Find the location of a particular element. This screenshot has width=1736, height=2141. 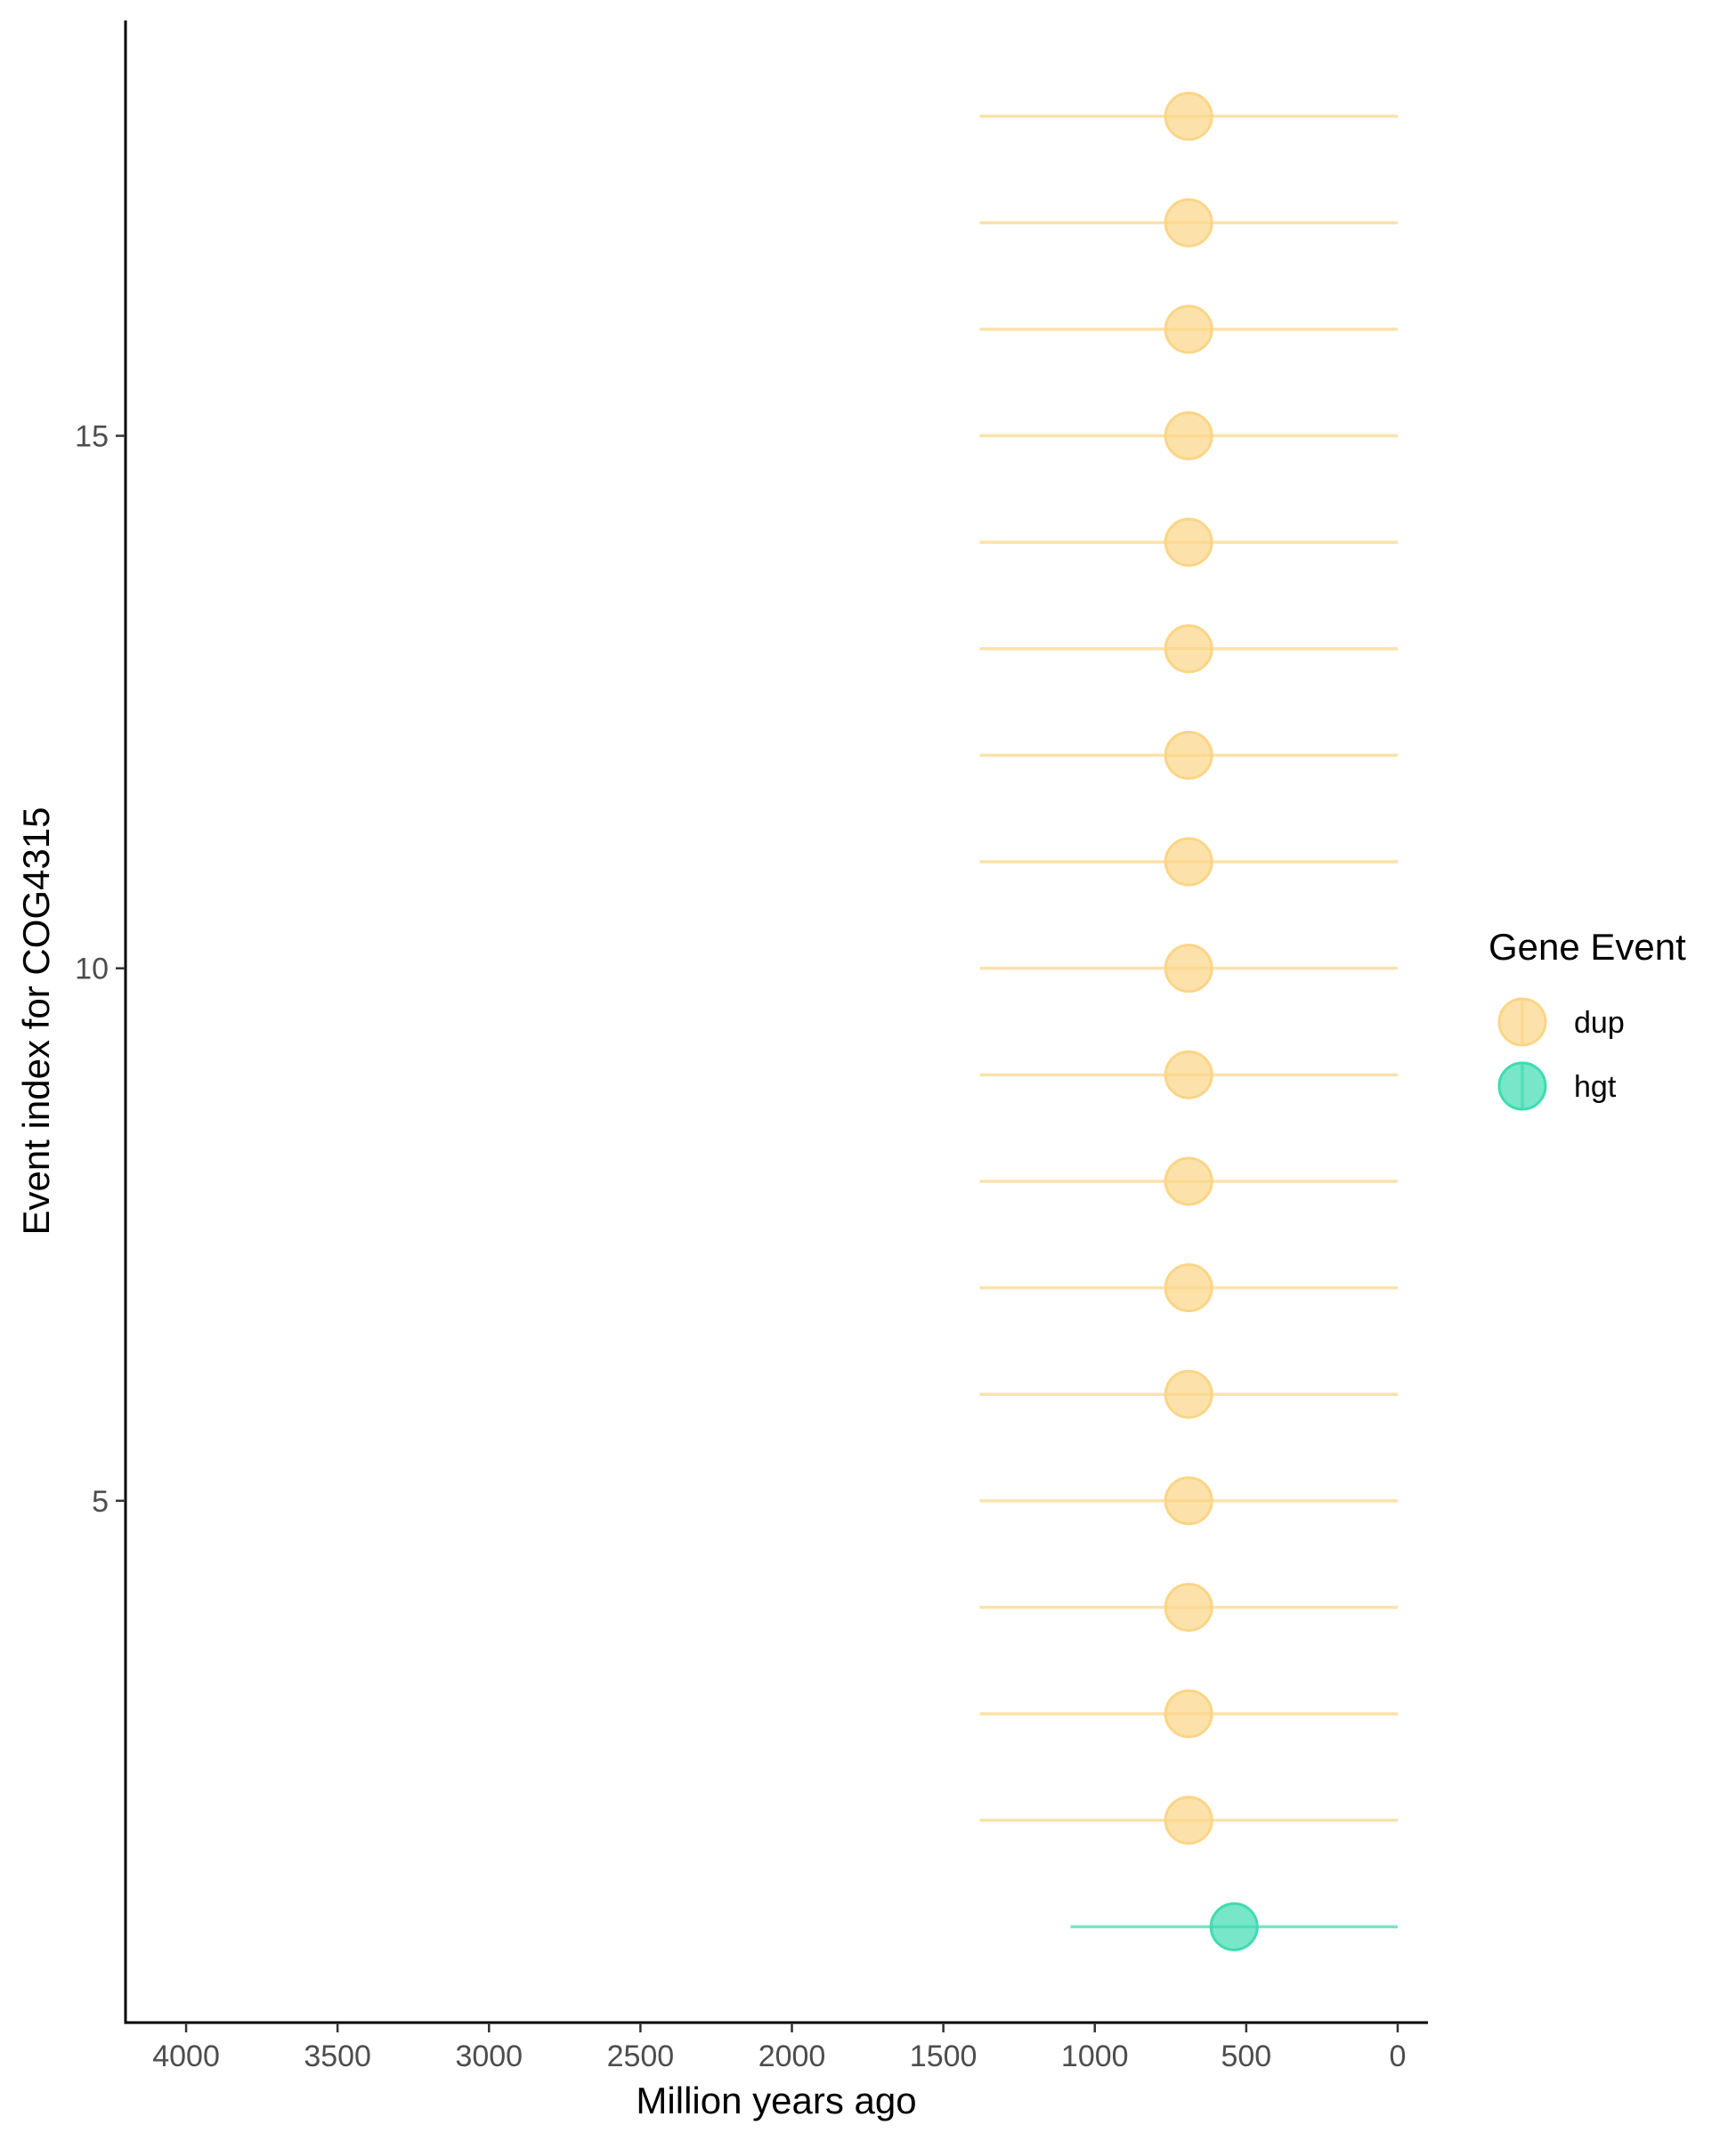

legend: Gene Event dup hgt is located at coordinates (1587, 1018).